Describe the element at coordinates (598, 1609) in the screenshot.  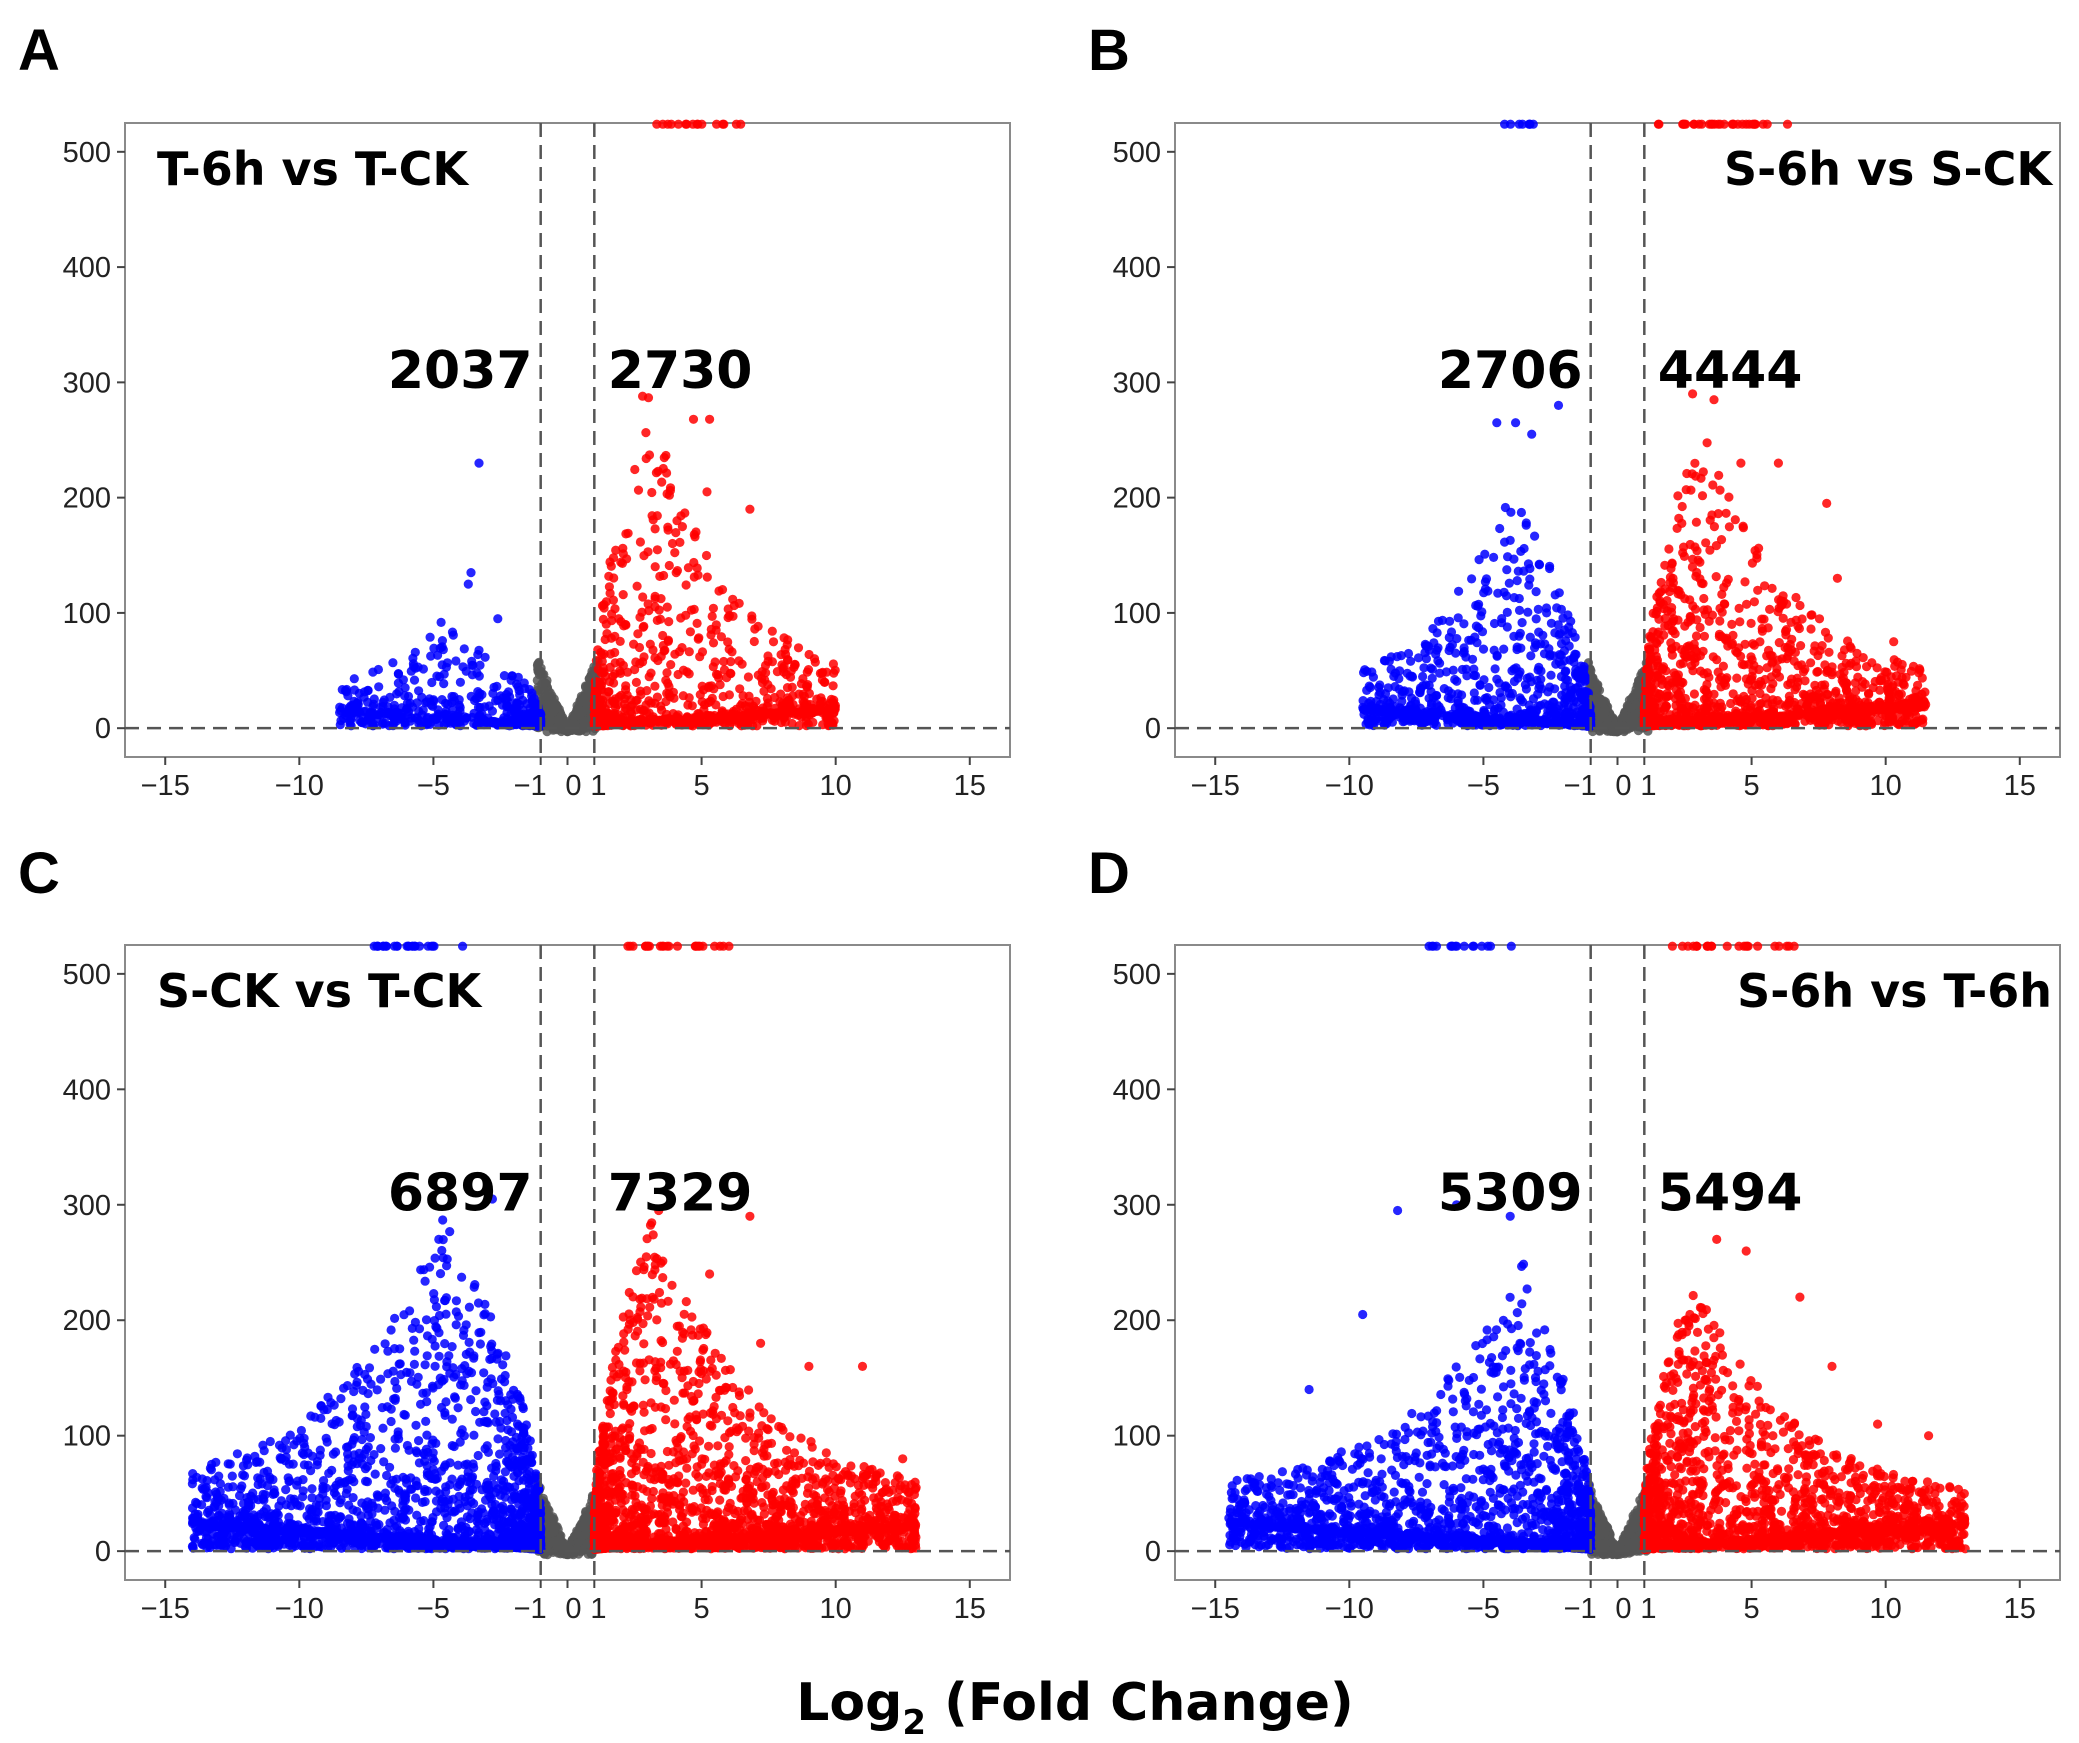
I see `x-tick-label: 1` at that location.